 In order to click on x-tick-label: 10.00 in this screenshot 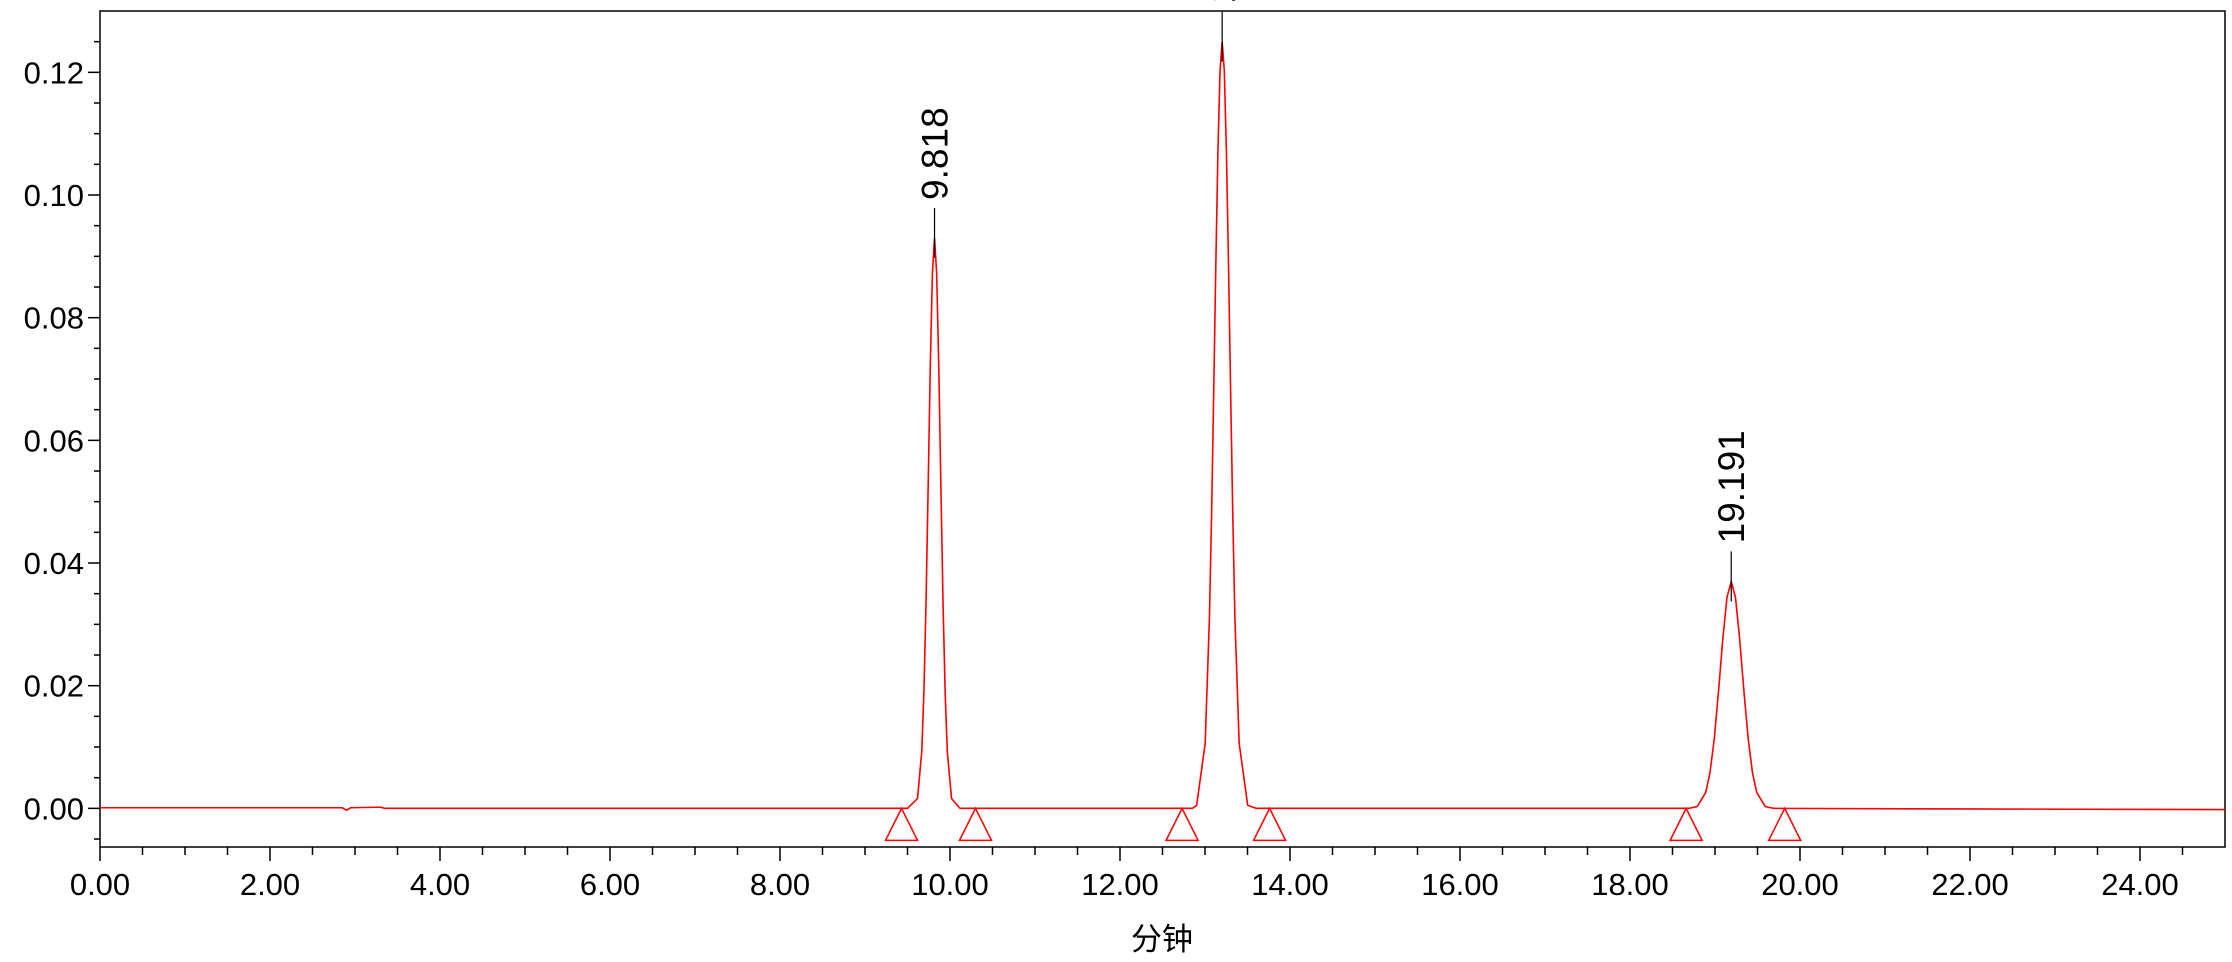, I will do `click(950, 884)`.